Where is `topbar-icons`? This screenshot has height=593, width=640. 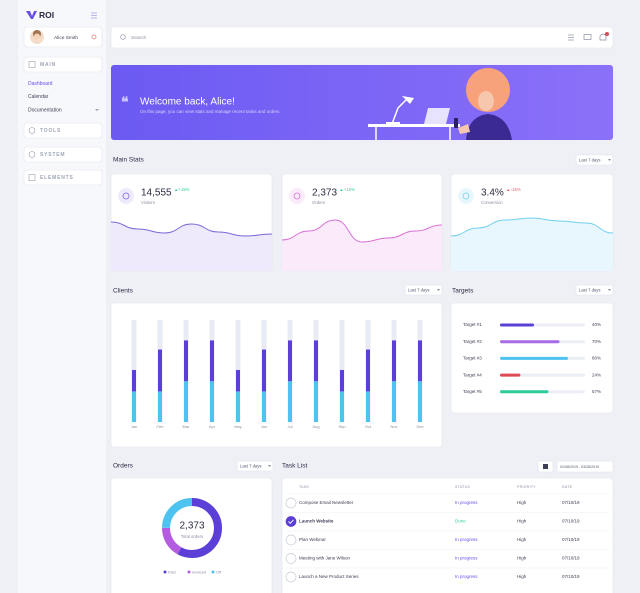
topbar-icons is located at coordinates (587, 37).